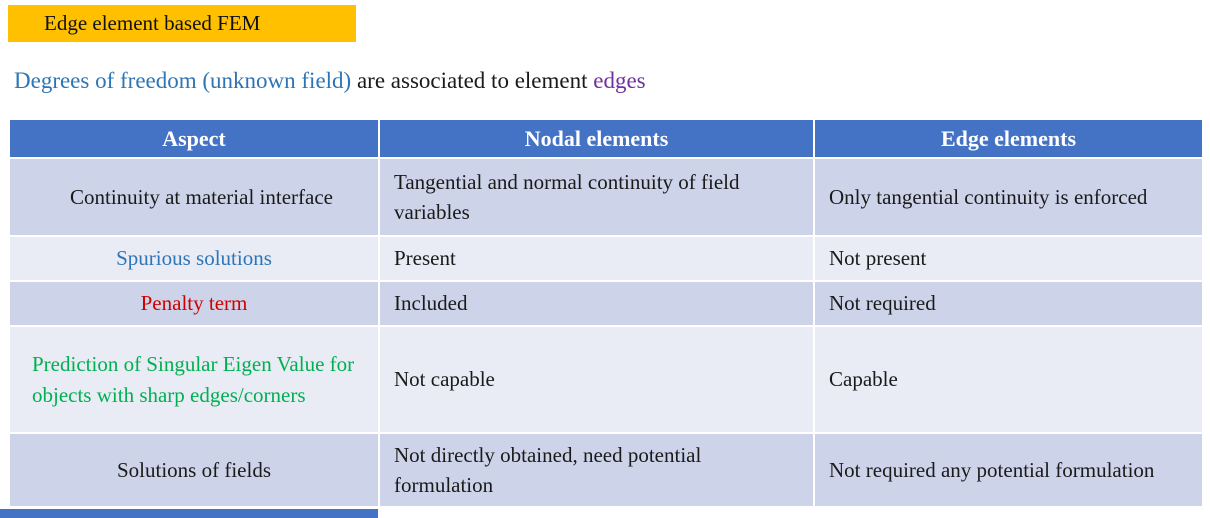 The height and width of the screenshot is (518, 1210). What do you see at coordinates (596, 258) in the screenshot?
I see `nodal-cell: Present` at bounding box center [596, 258].